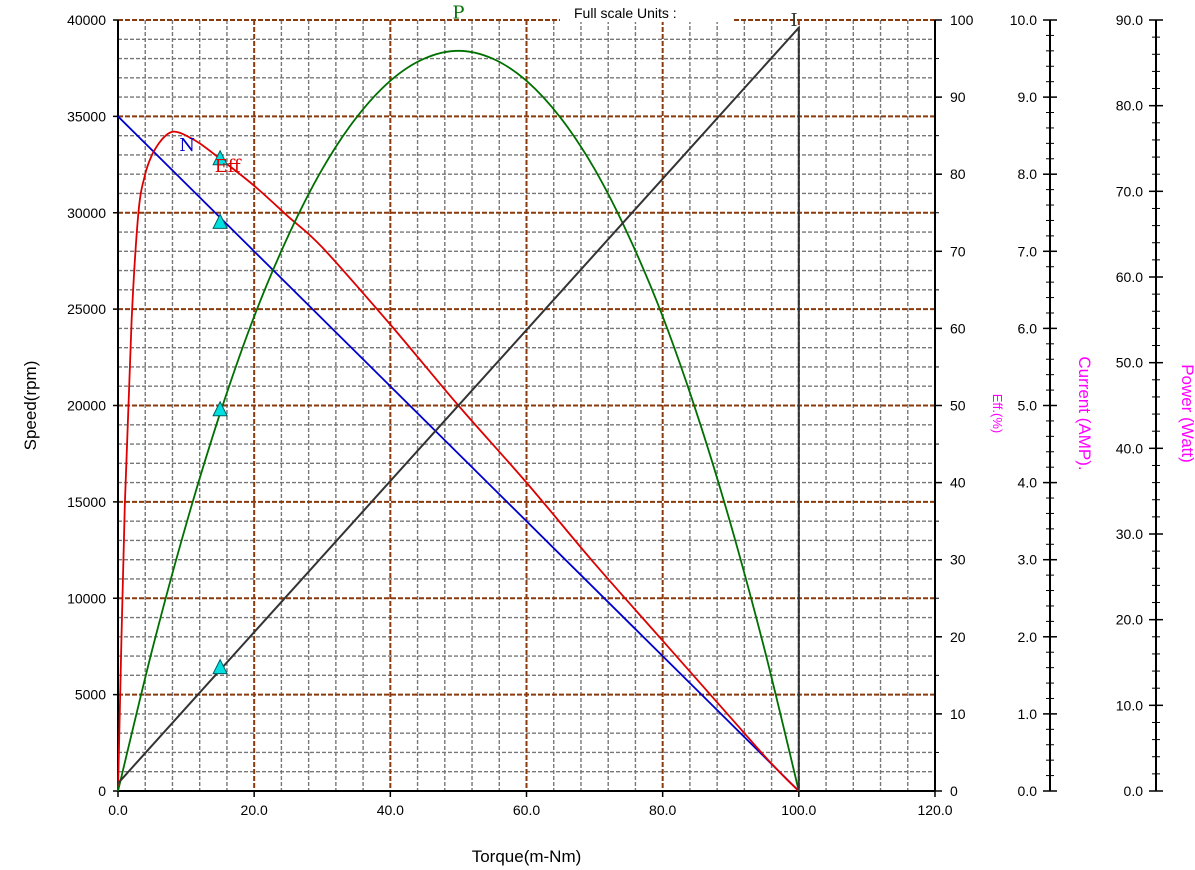 The height and width of the screenshot is (870, 1195). I want to click on power-tick-label: 50.0, so click(1129, 363).